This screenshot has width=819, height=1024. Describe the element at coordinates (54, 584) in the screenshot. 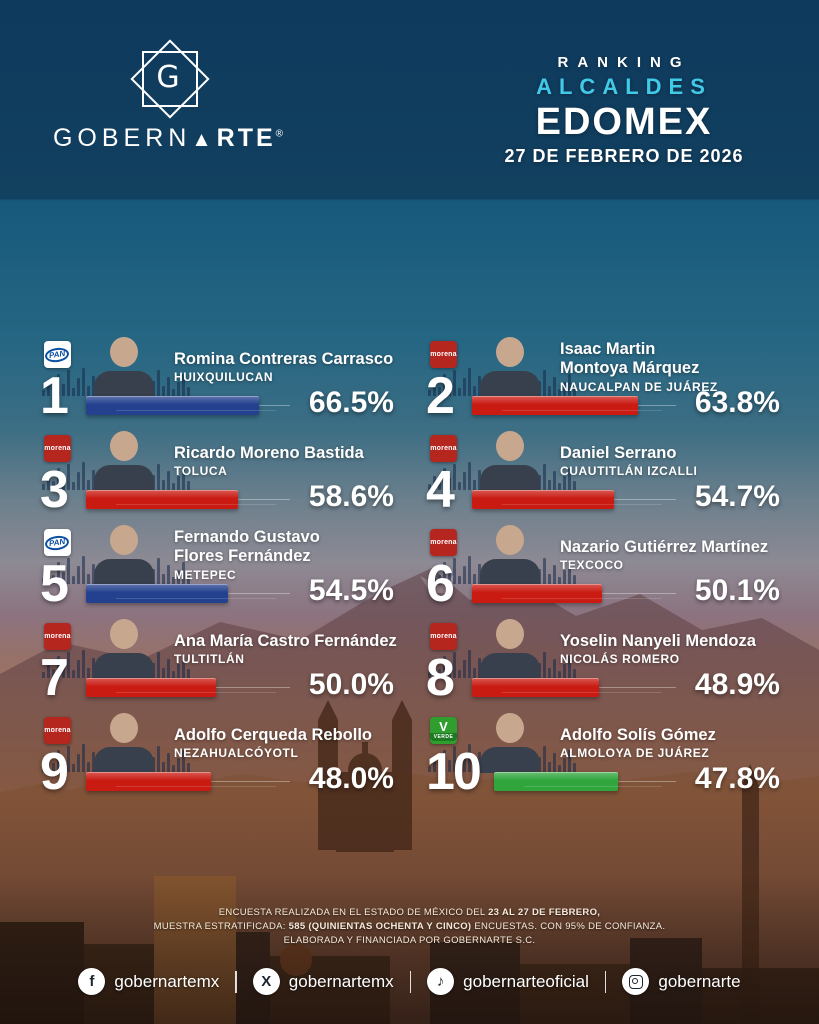

I see `rank-number: 5` at that location.